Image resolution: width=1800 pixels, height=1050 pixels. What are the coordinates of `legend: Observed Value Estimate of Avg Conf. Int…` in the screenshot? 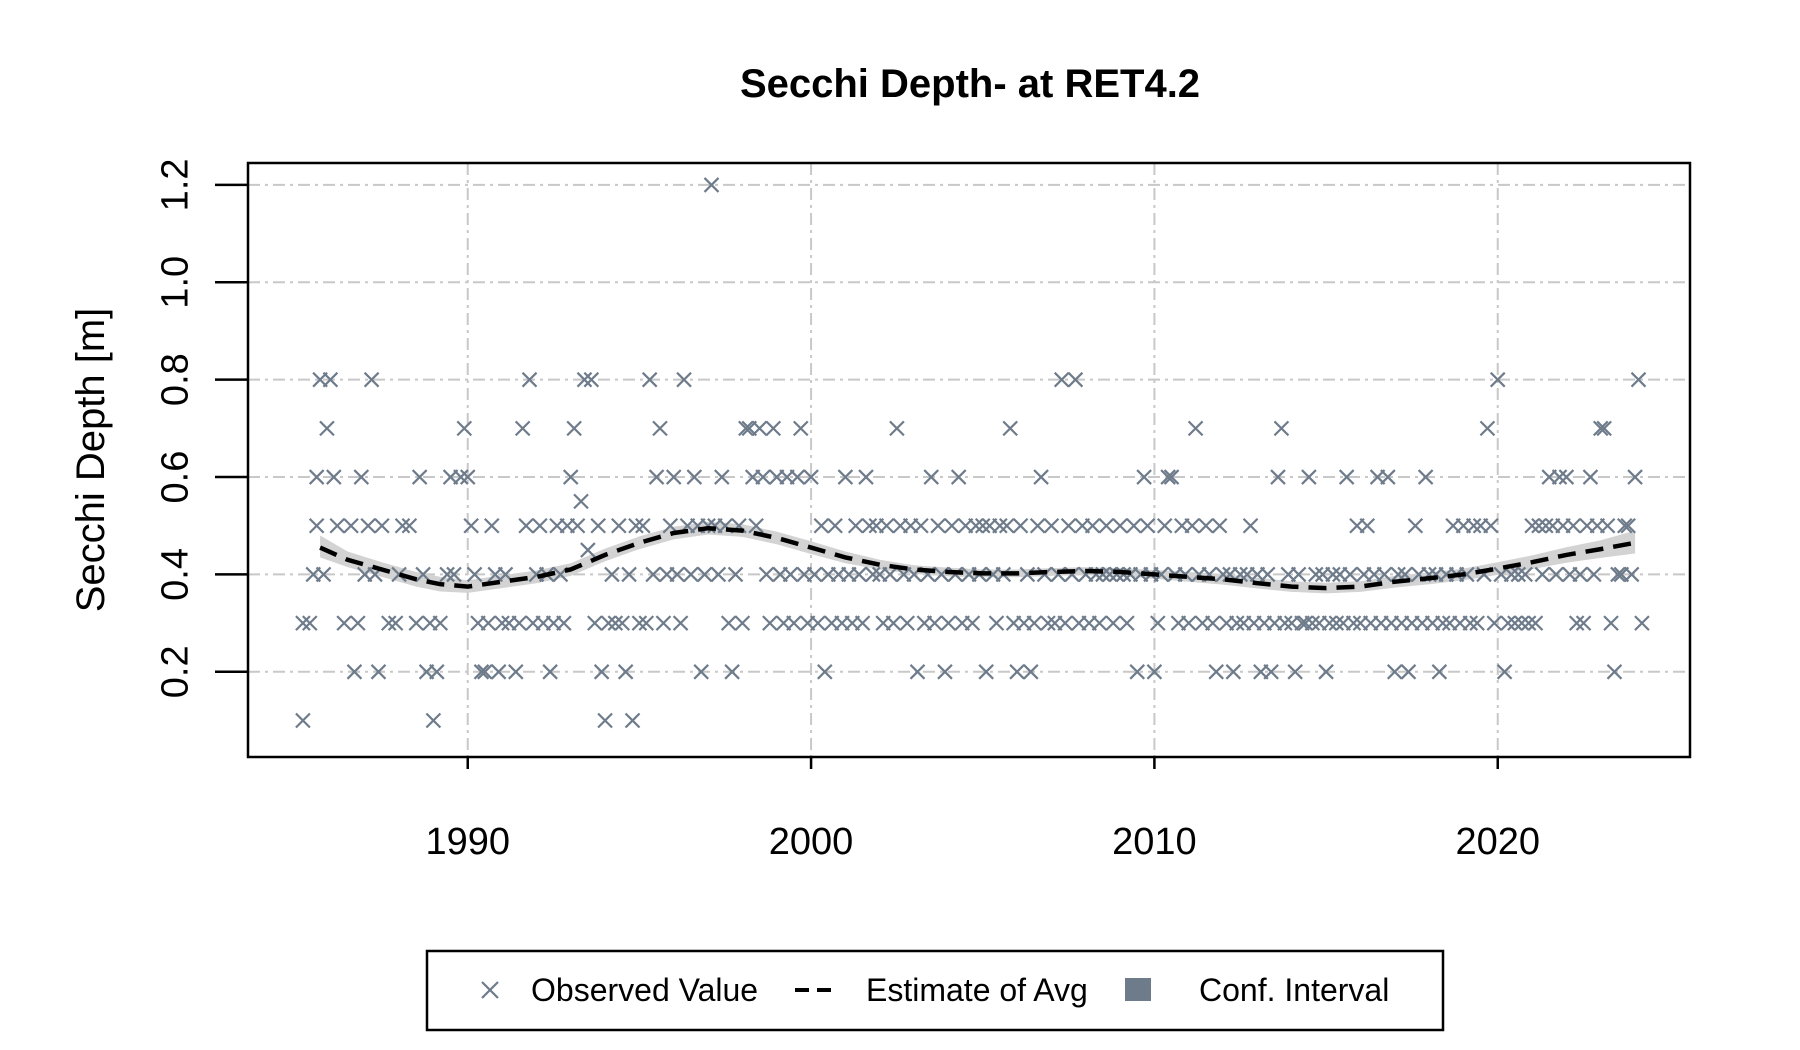 It's located at (935, 990).